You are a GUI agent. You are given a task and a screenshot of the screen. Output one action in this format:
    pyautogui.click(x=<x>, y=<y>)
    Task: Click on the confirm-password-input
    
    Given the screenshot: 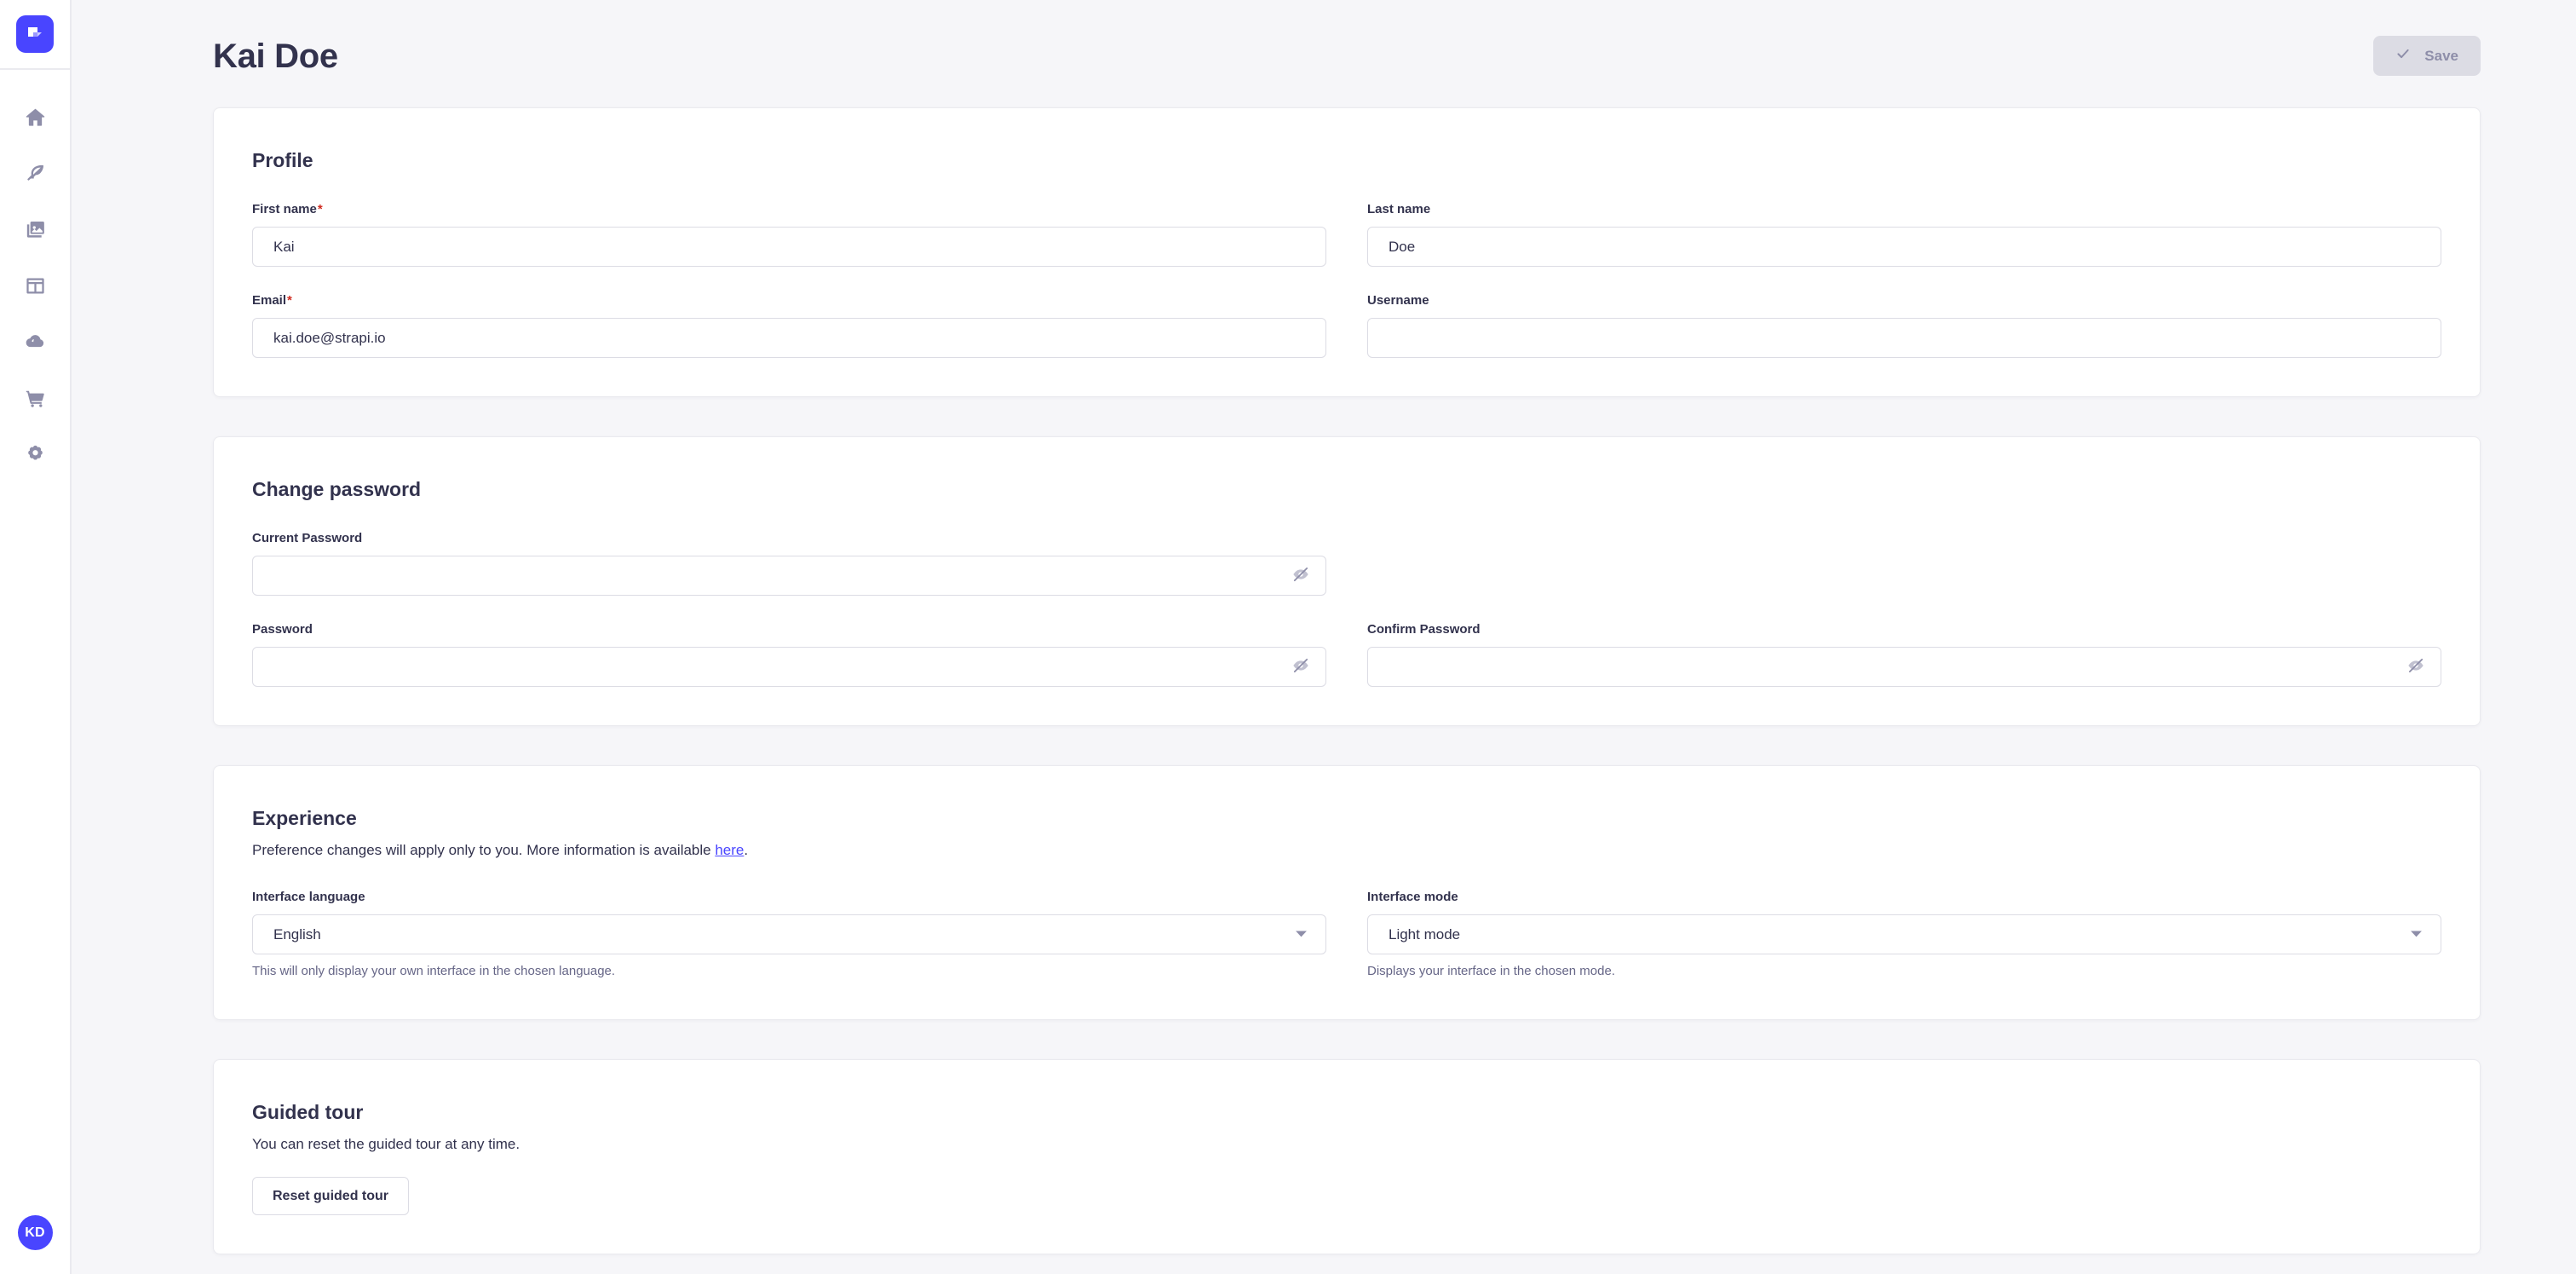 What is the action you would take?
    pyautogui.click(x=1904, y=667)
    